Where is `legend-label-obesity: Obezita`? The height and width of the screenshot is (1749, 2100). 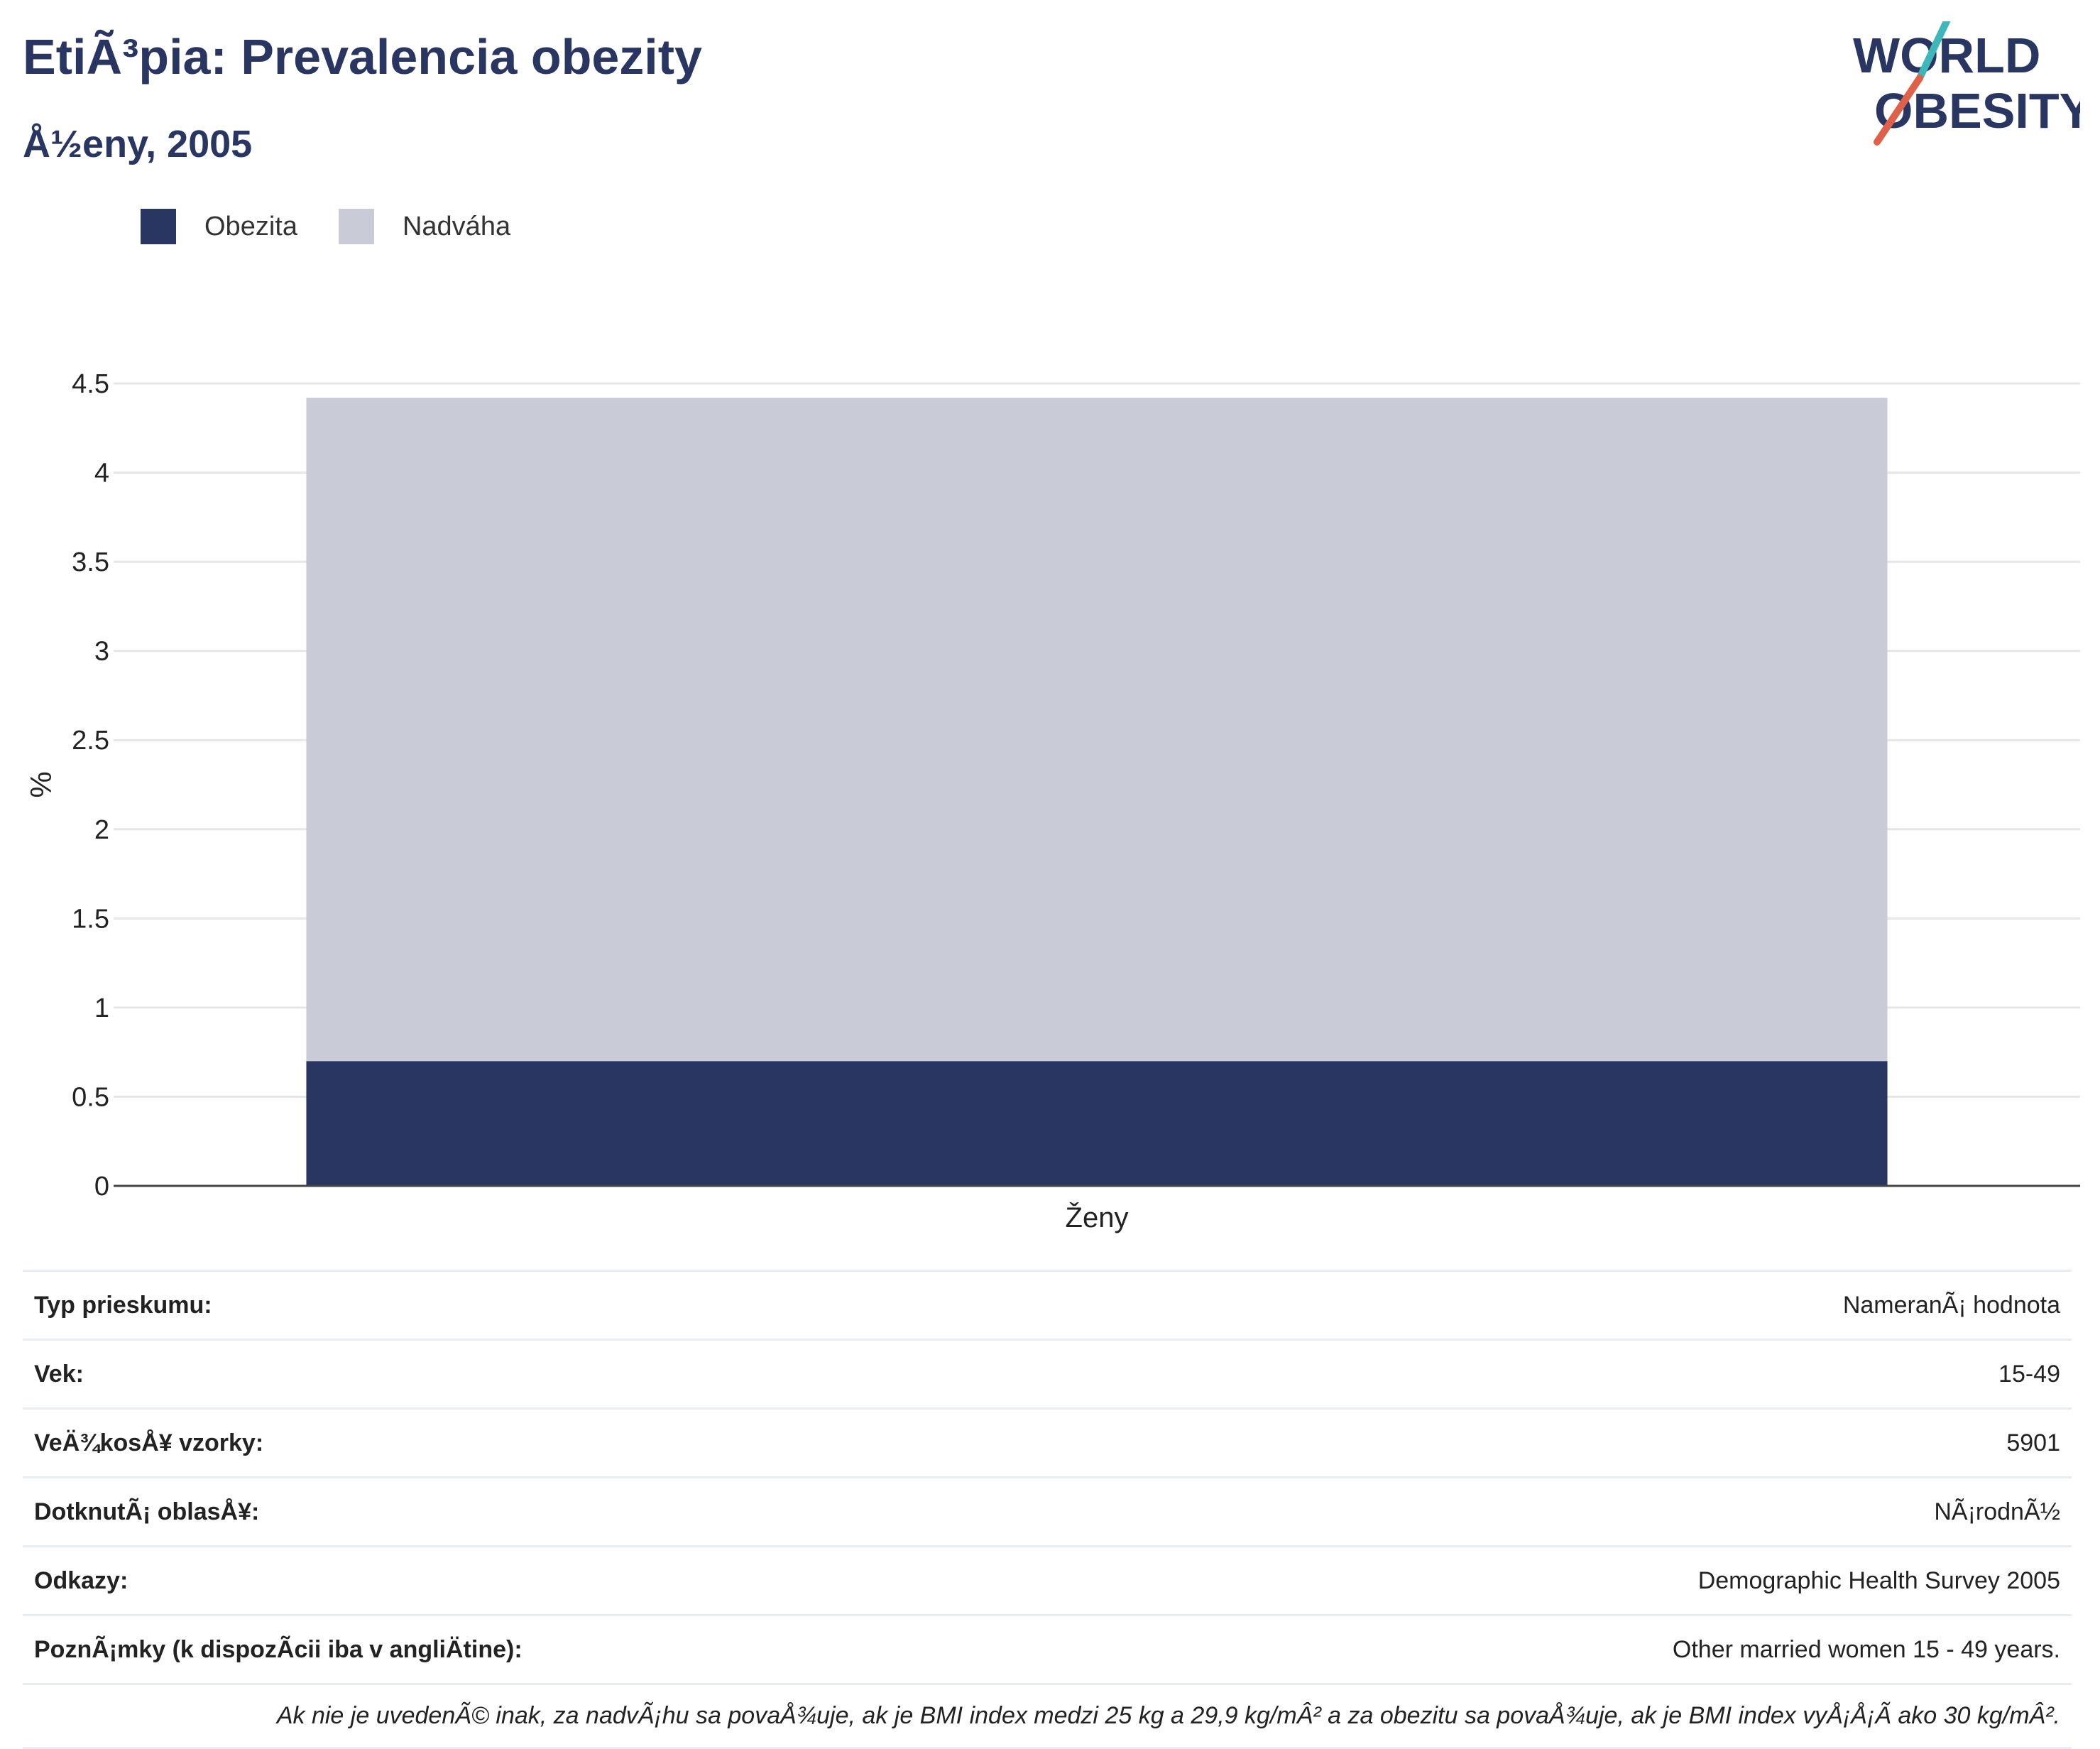 legend-label-obesity: Obezita is located at coordinates (250, 227).